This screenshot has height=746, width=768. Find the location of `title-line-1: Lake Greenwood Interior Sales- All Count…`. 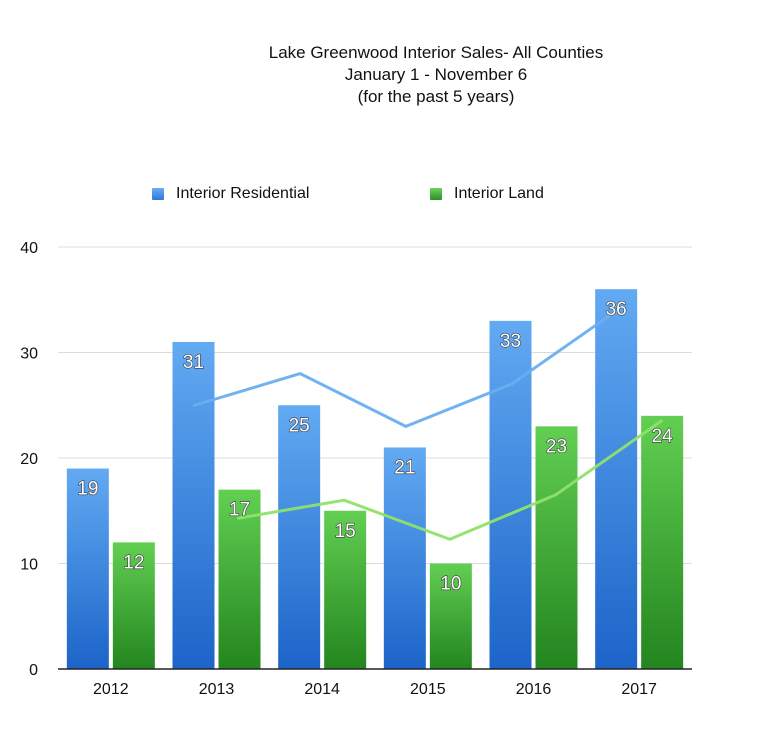

title-line-1: Lake Greenwood Interior Sales- All Count… is located at coordinates (436, 52).